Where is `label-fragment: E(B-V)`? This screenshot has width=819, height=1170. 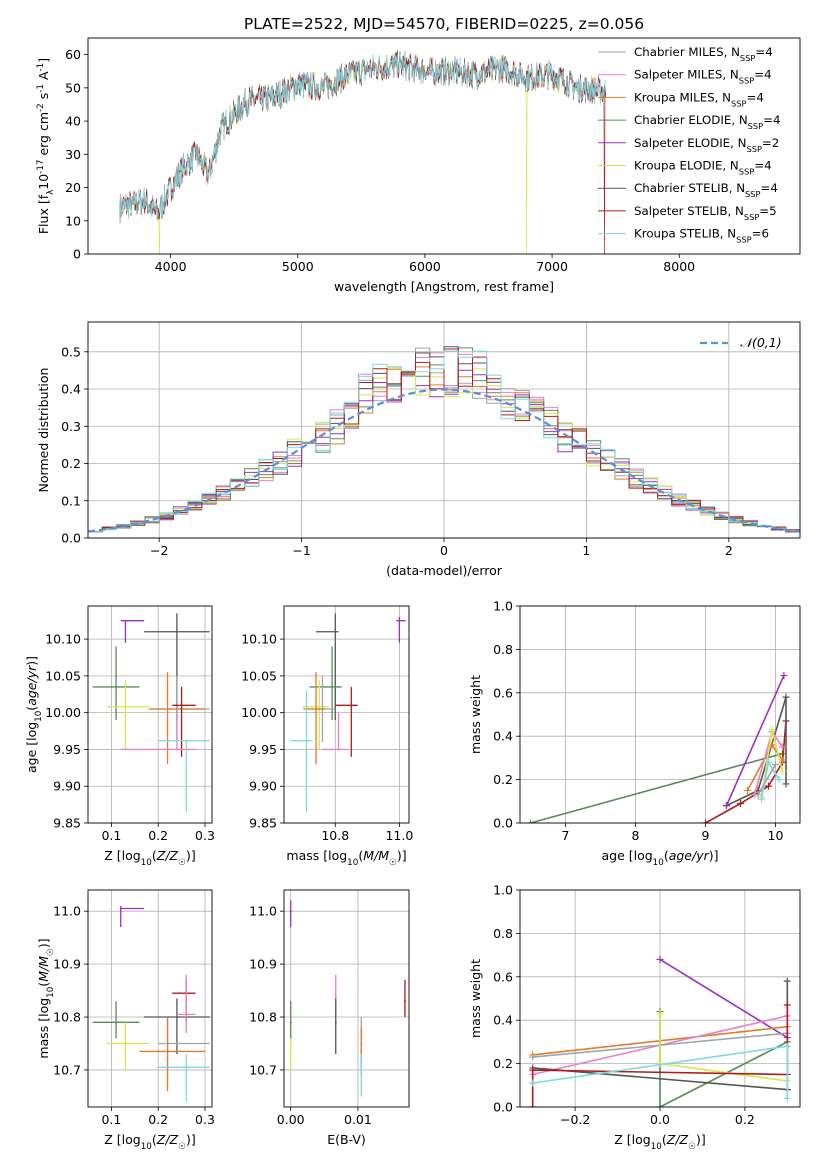 label-fragment: E(B-V) is located at coordinates (346, 1139).